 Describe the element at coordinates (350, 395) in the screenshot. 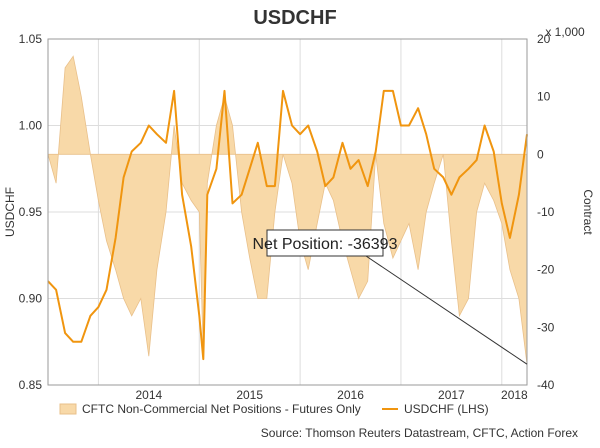

I see `x-tick-label-2016: 2016` at that location.